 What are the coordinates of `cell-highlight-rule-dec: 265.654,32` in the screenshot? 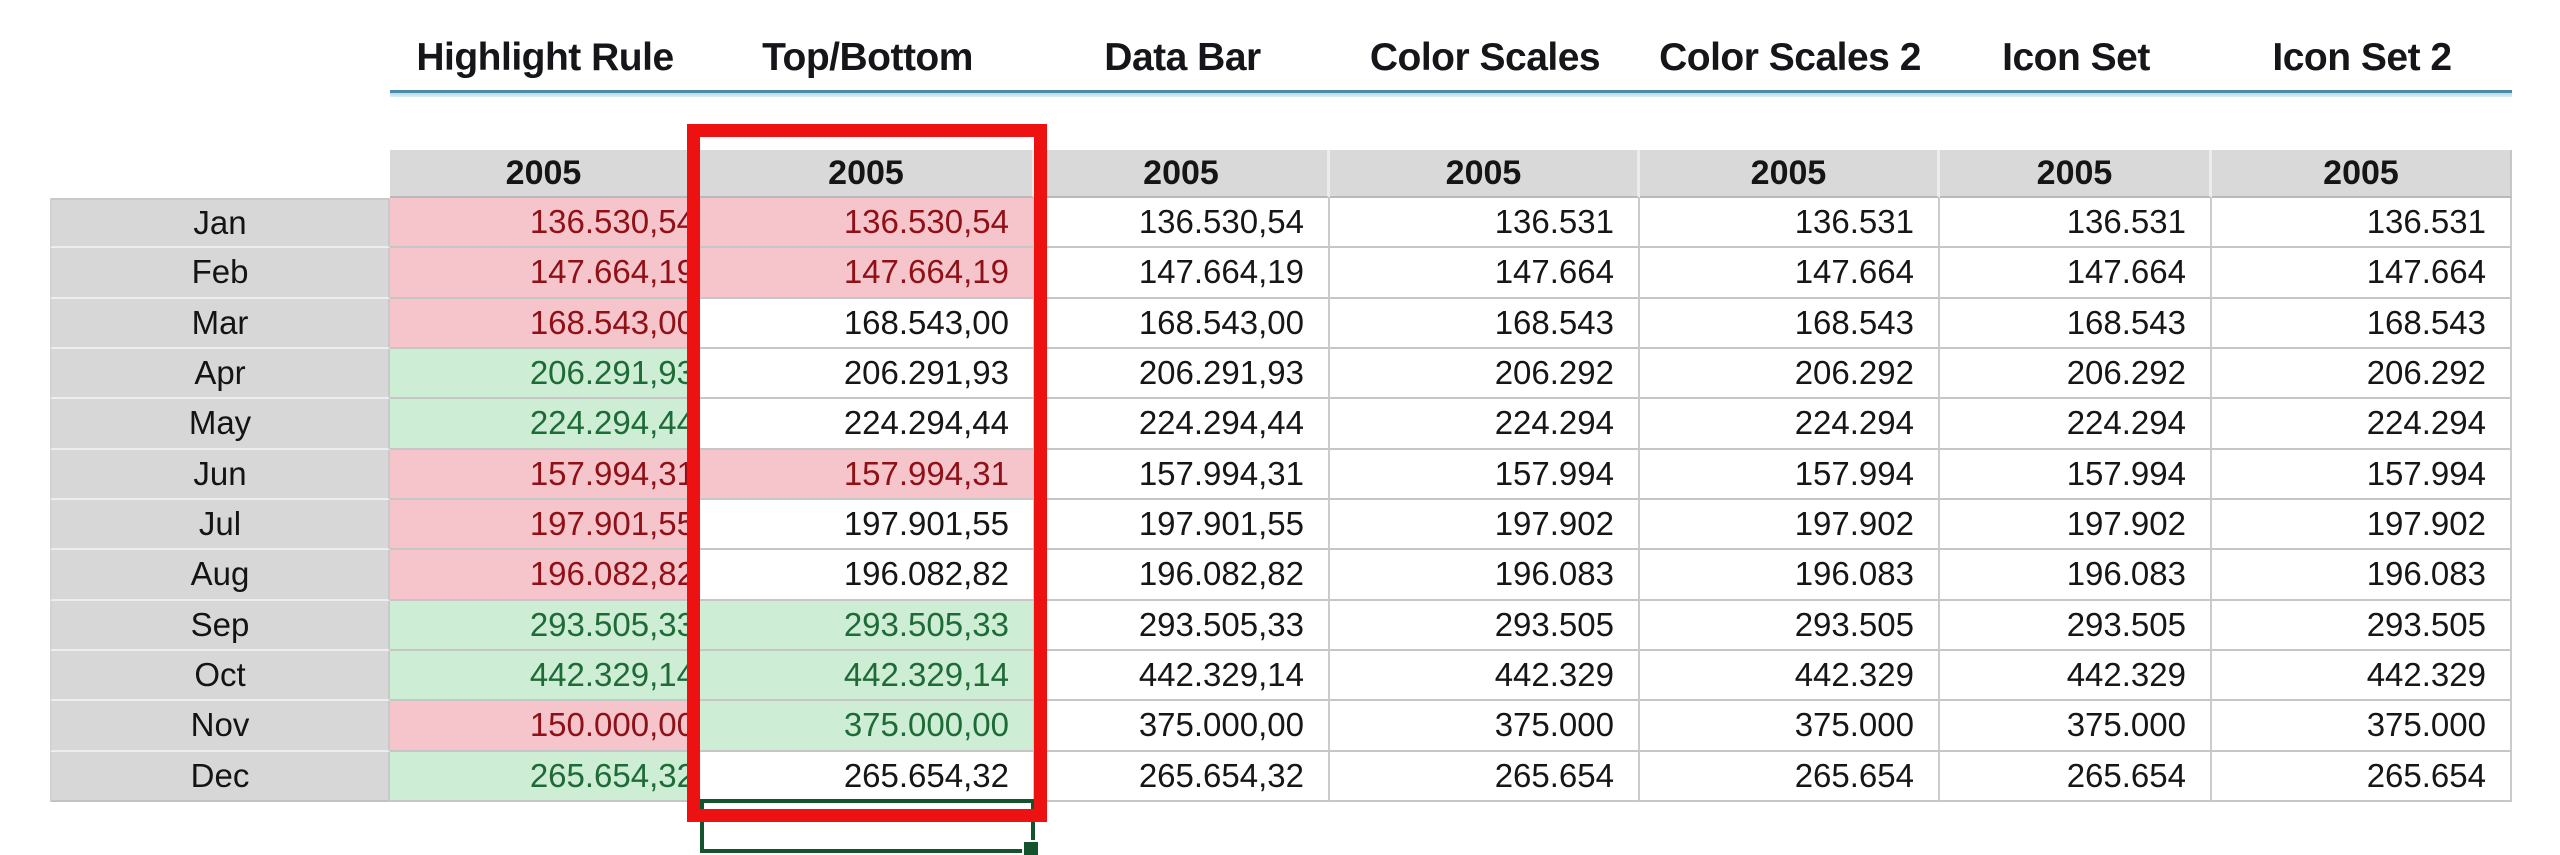 It's located at (545, 776).